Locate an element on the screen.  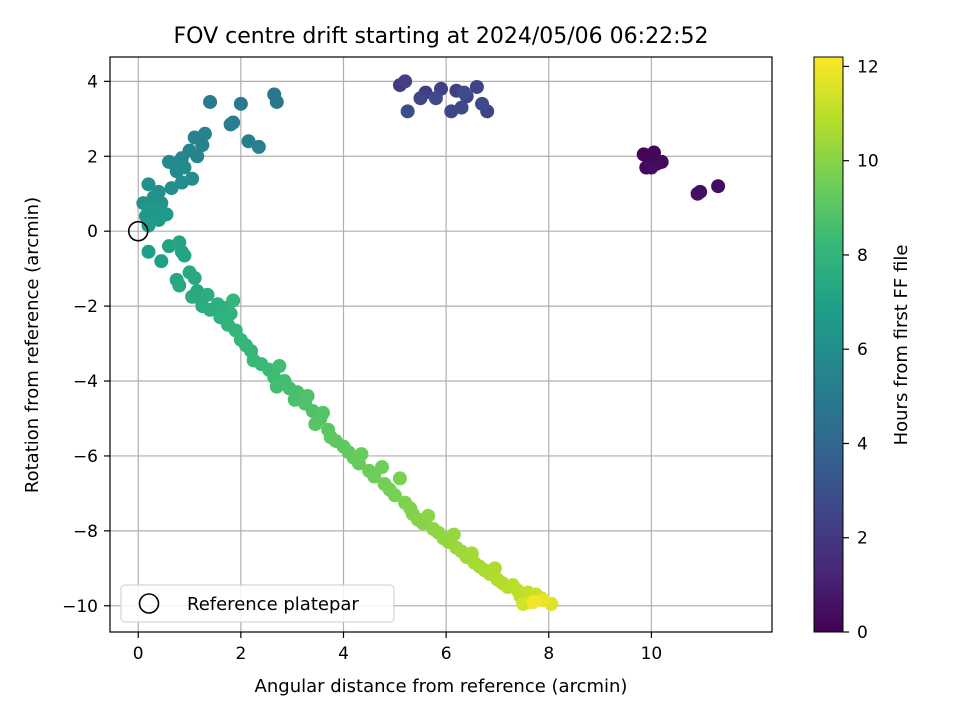
y-tick-label: −4 is located at coordinates (85, 382).